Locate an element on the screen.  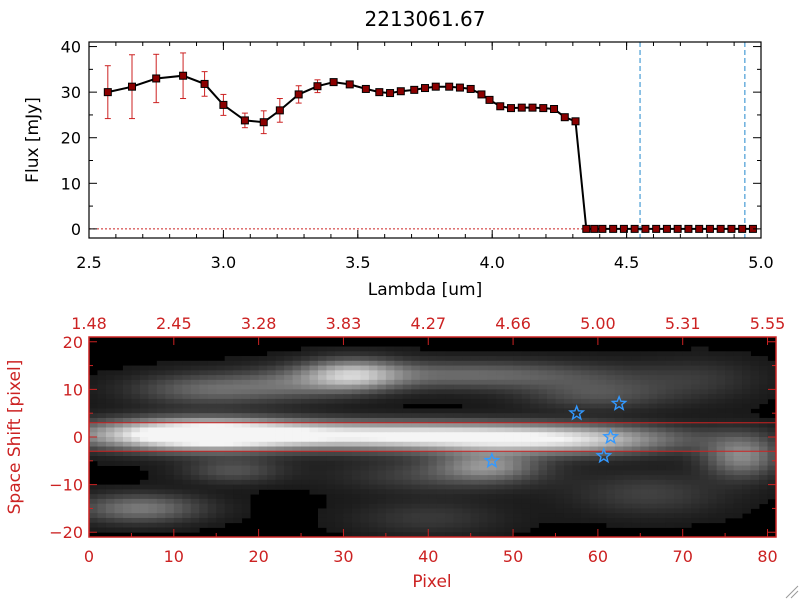
y-tick-label: −10 is located at coordinates (66, 485).